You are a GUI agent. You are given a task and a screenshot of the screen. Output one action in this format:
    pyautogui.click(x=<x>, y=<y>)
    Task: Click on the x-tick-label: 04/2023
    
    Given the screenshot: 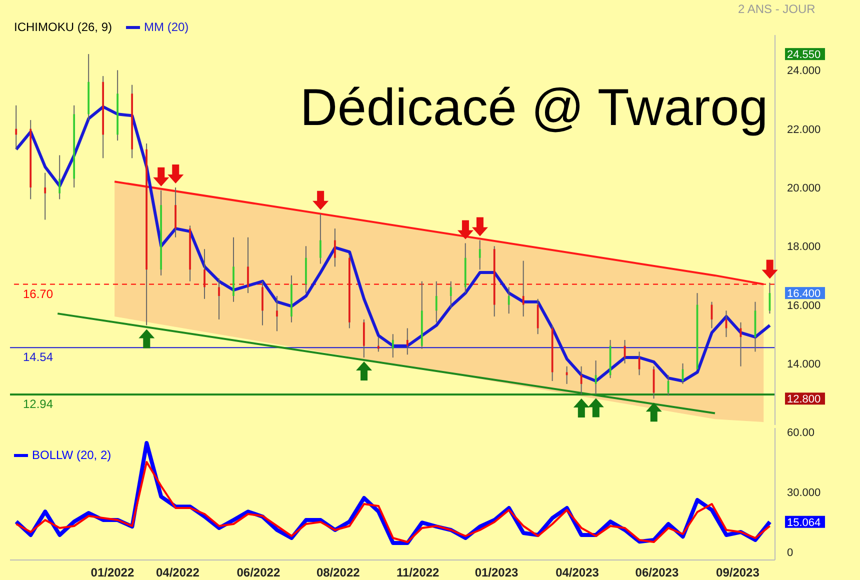 What is the action you would take?
    pyautogui.click(x=578, y=573)
    